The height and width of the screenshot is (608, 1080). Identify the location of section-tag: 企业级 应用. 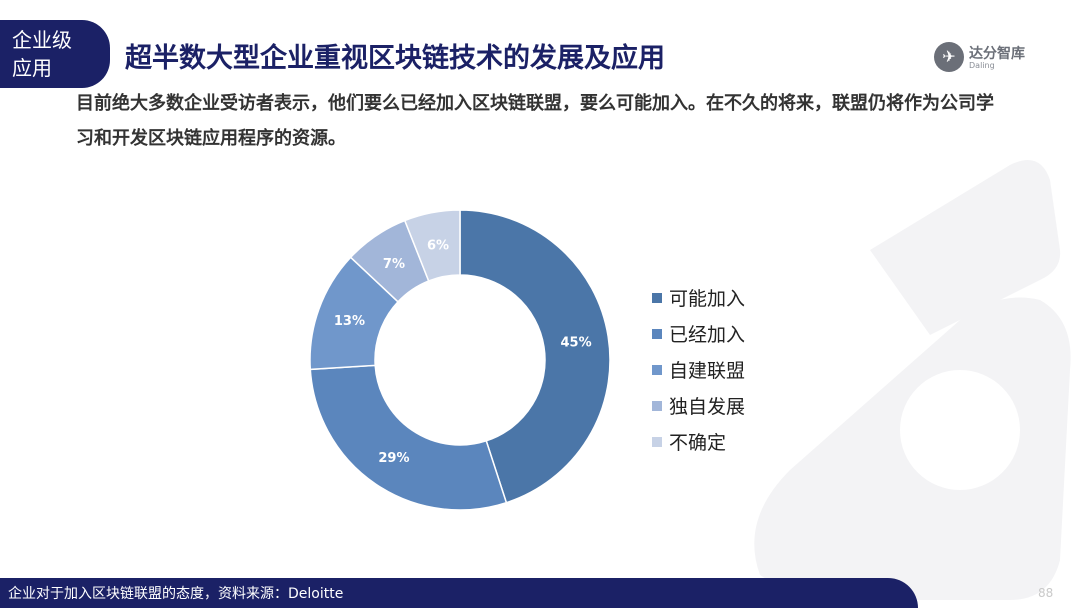
(55, 54).